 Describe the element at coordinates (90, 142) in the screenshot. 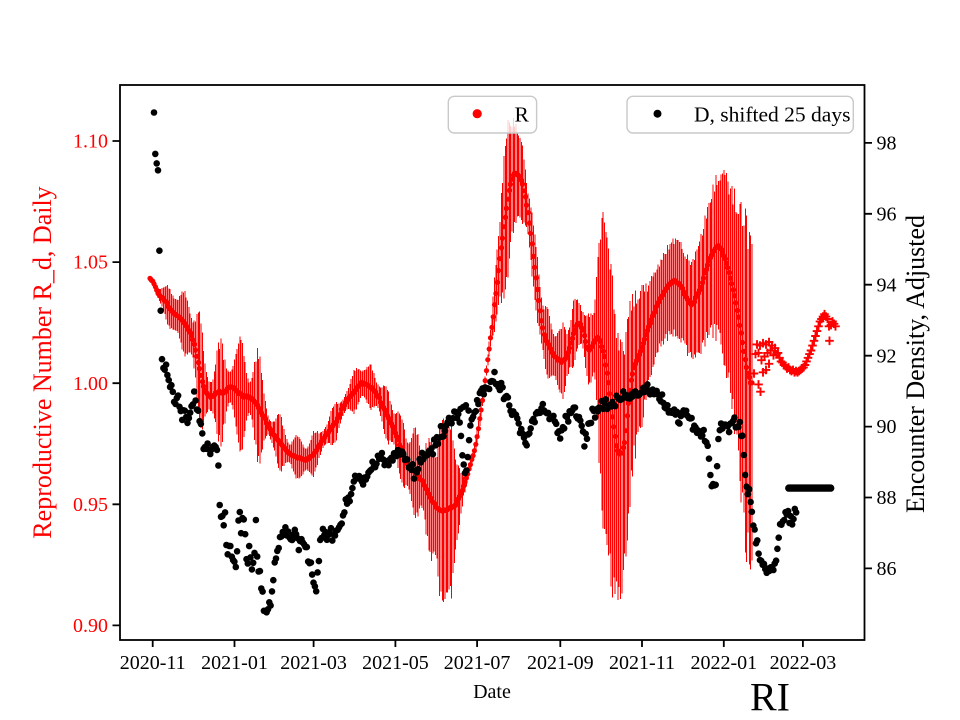

I see `svg-text: 1.10` at that location.